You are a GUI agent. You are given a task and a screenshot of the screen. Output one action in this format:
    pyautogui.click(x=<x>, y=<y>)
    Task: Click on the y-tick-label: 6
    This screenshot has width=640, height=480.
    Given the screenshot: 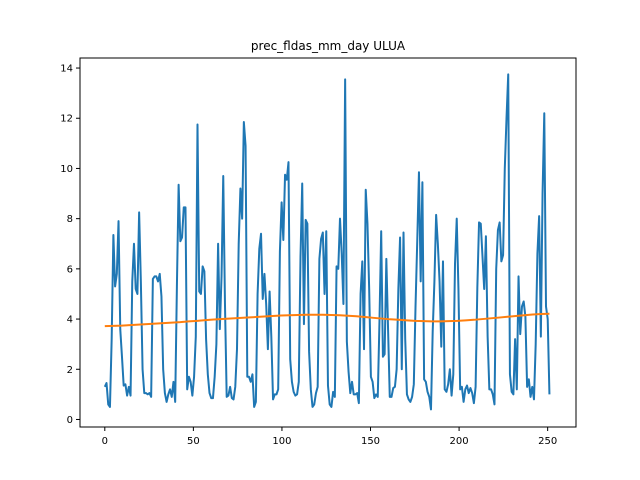 What is the action you would take?
    pyautogui.click(x=70, y=269)
    